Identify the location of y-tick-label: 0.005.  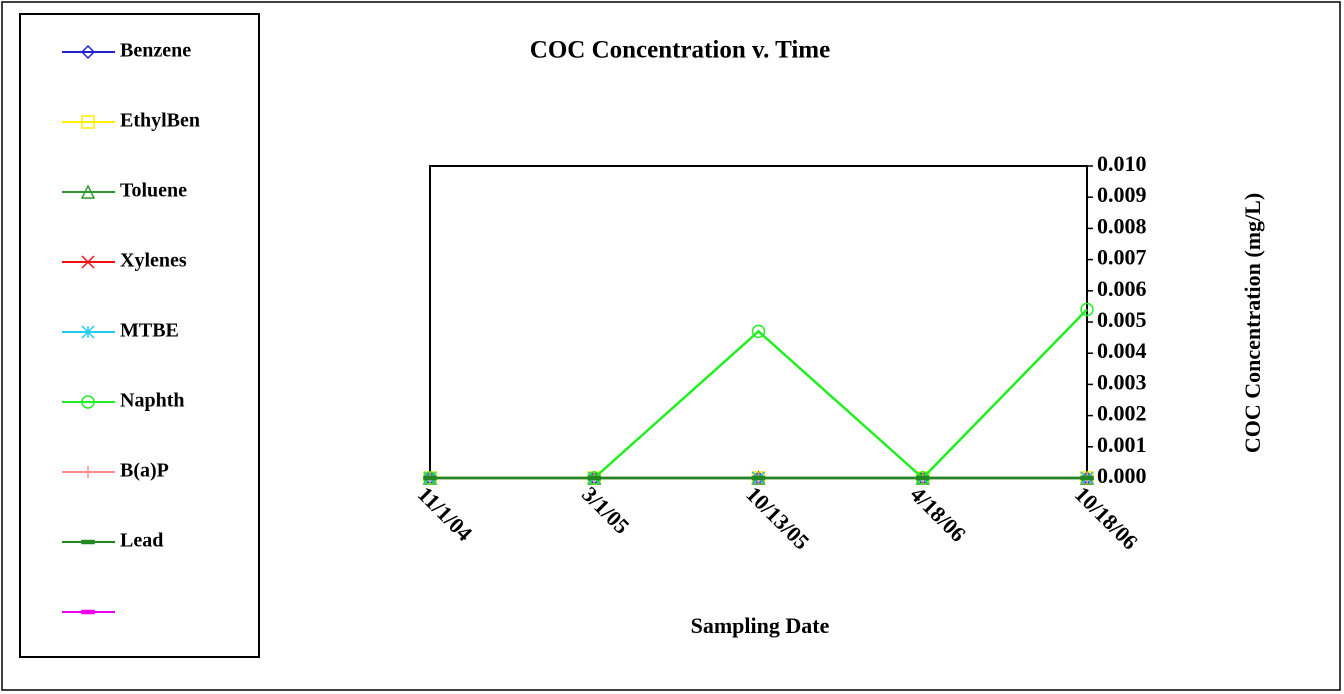
(1122, 319).